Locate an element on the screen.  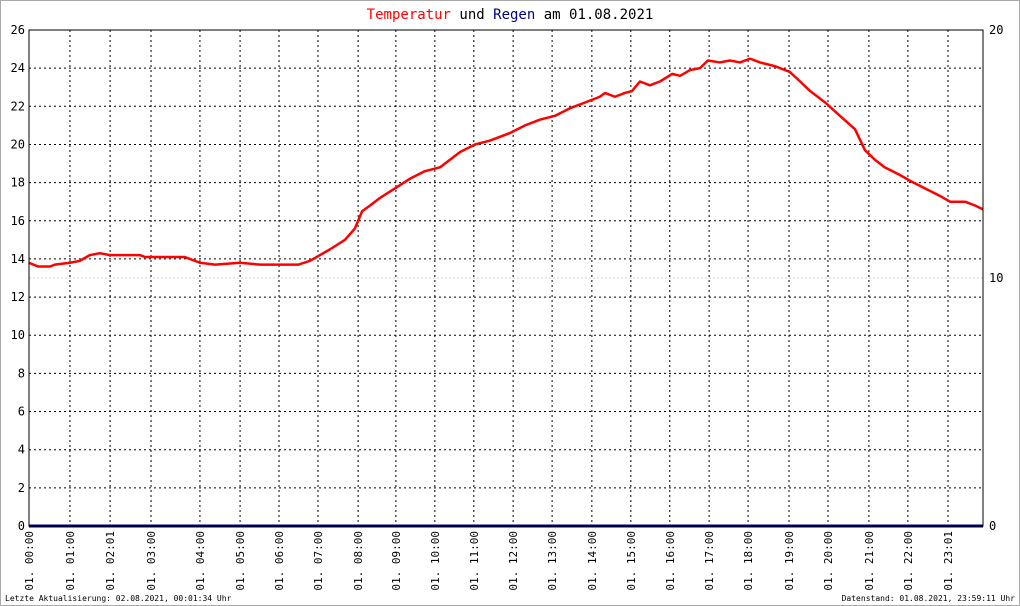
x-tick-label: 01. 11:00 is located at coordinates (474, 561).